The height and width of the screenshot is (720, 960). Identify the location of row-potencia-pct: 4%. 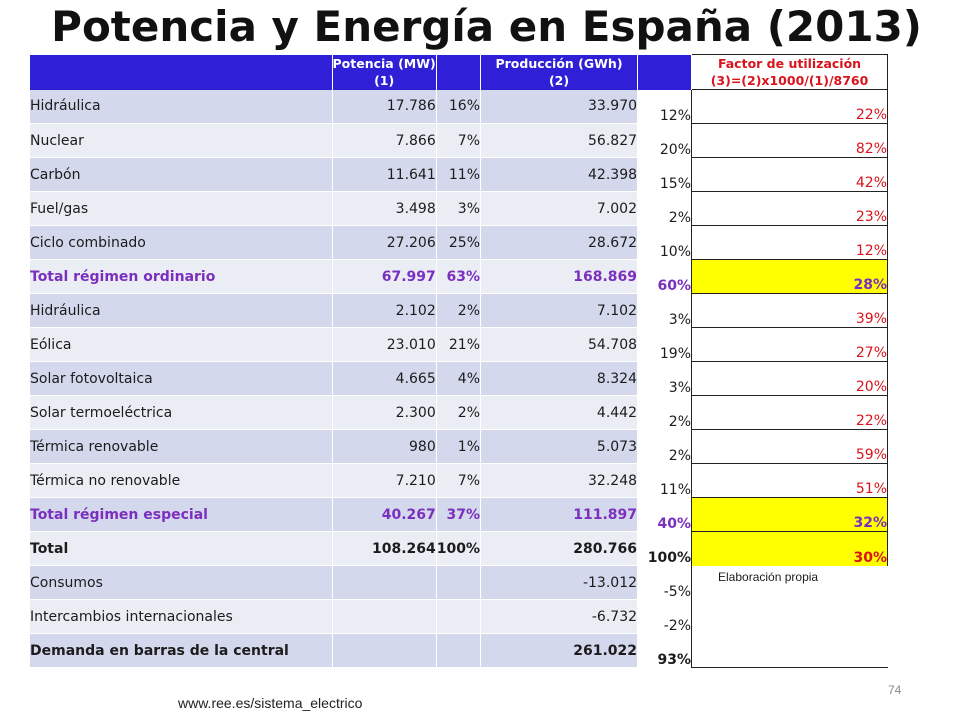
(459, 378).